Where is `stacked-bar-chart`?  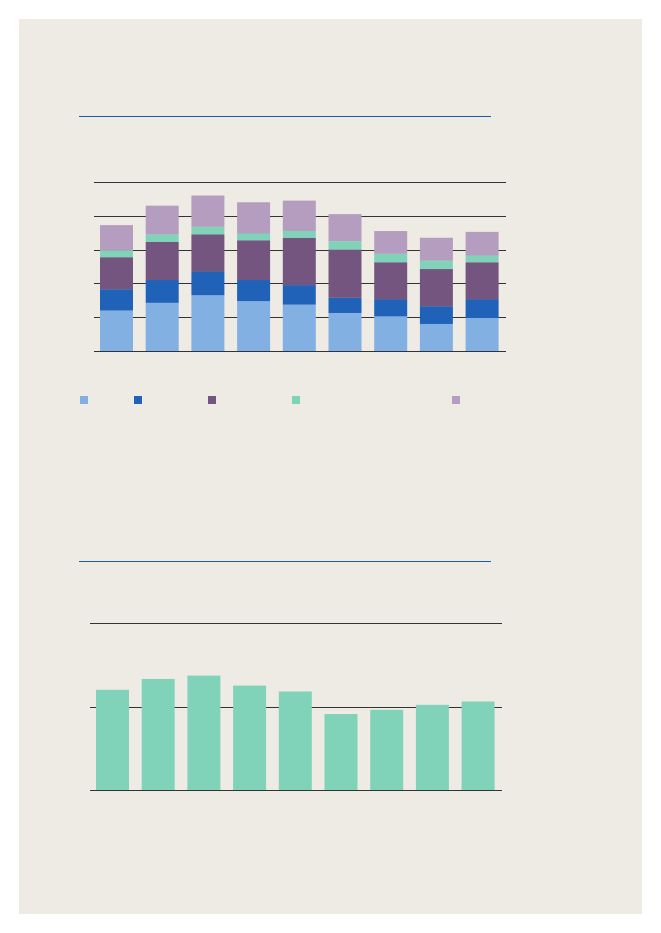
stacked-bar-chart is located at coordinates (300, 267).